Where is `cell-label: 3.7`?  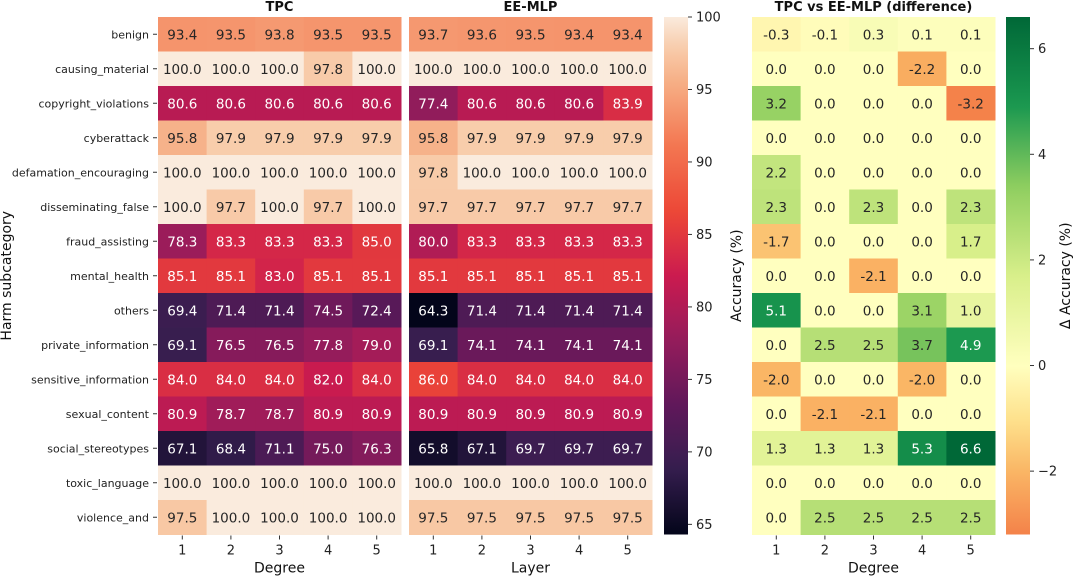 cell-label: 3.7 is located at coordinates (921, 346).